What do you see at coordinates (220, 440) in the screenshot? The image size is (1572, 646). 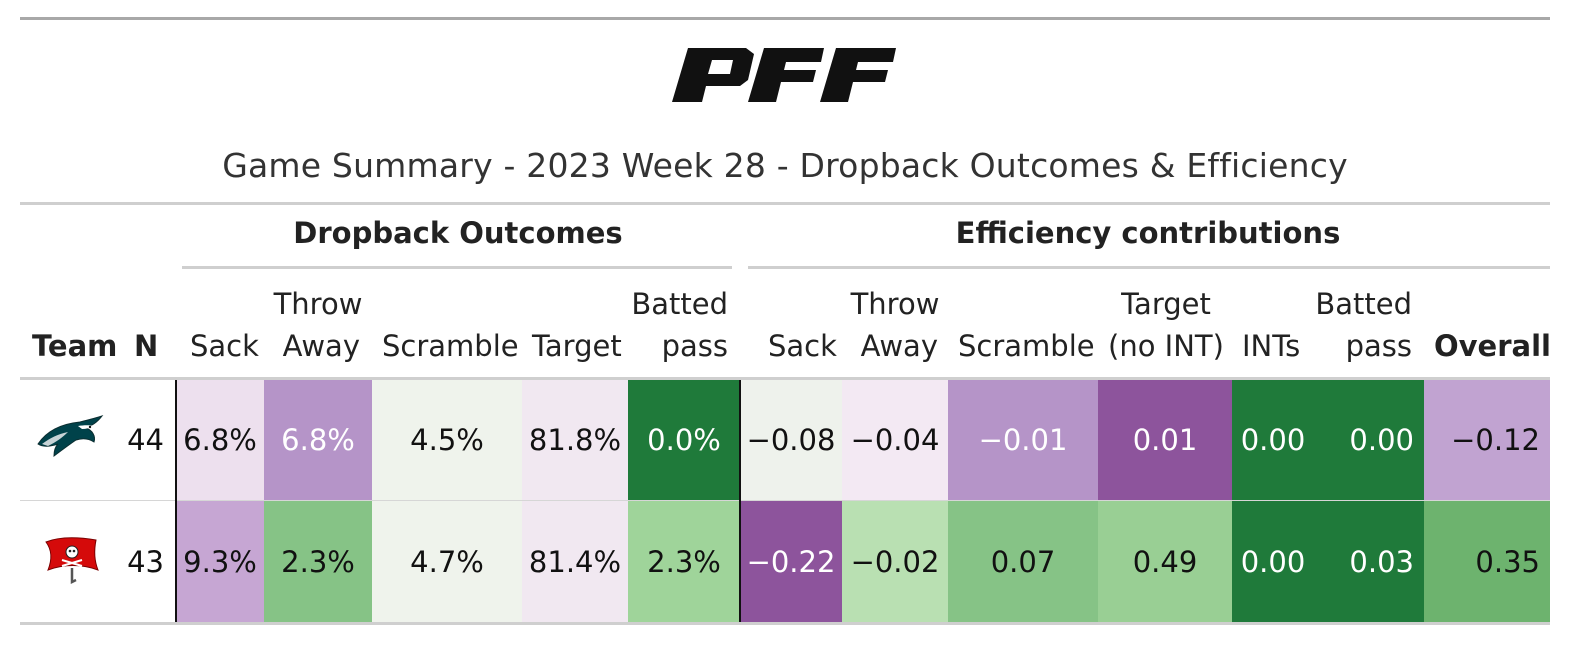 I see `row1-dropback-sack: 6.8%` at bounding box center [220, 440].